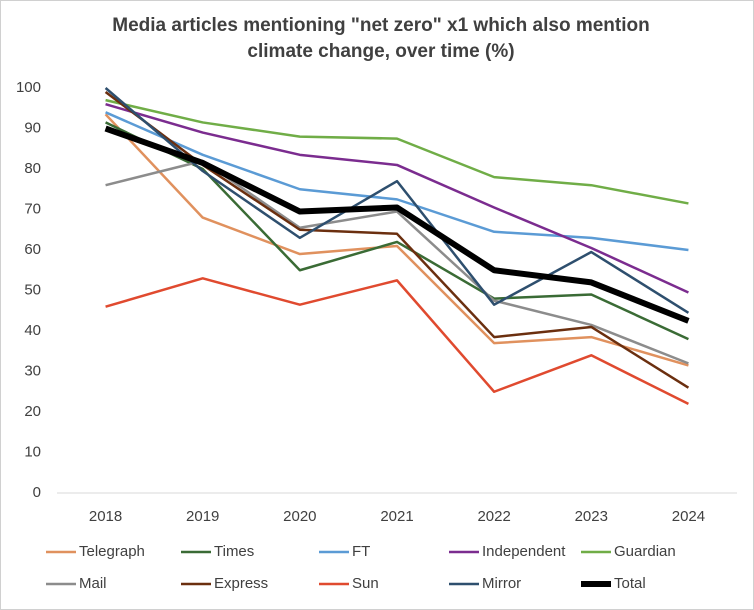 This screenshot has height=610, width=754. I want to click on x-tick-label: 2022, so click(493, 516).